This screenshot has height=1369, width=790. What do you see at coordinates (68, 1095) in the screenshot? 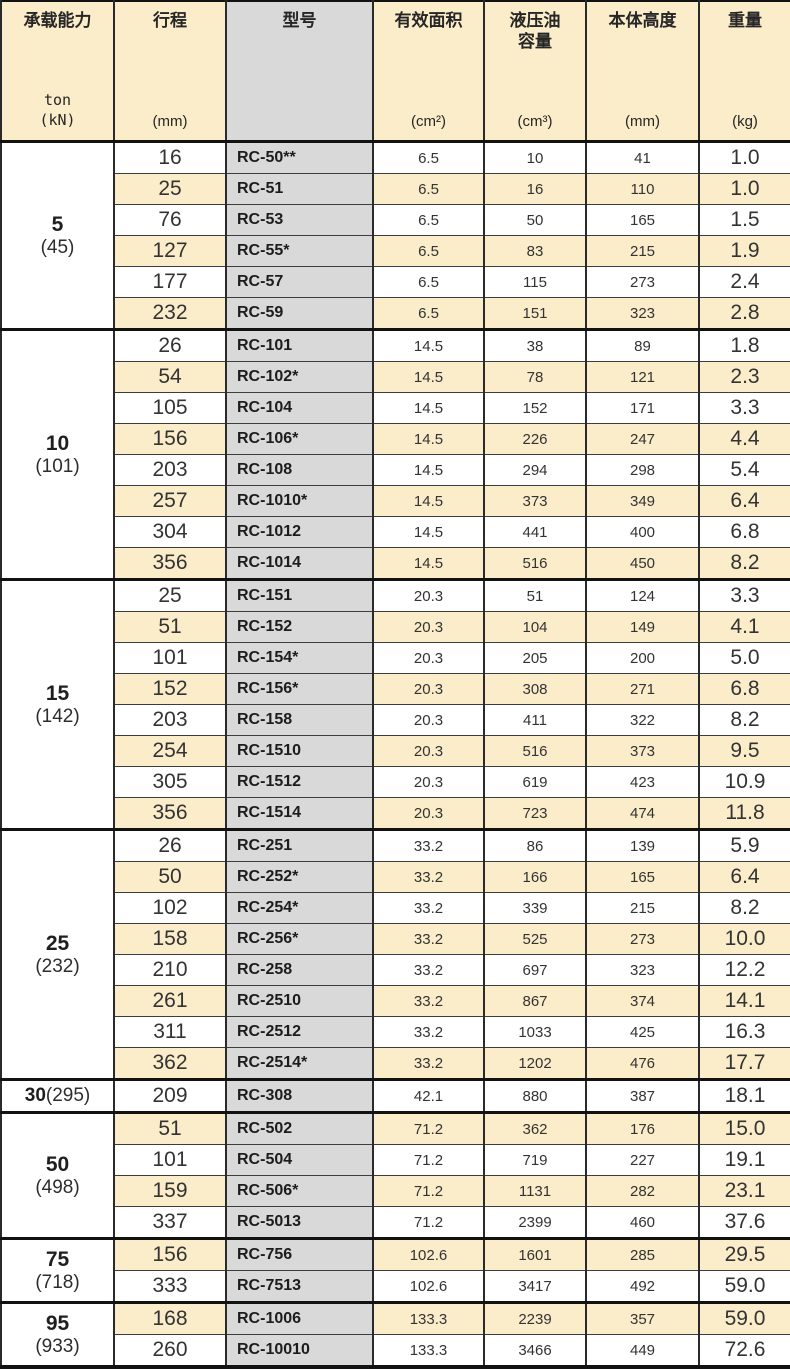
I see `capacity-kn-value: (295)` at bounding box center [68, 1095].